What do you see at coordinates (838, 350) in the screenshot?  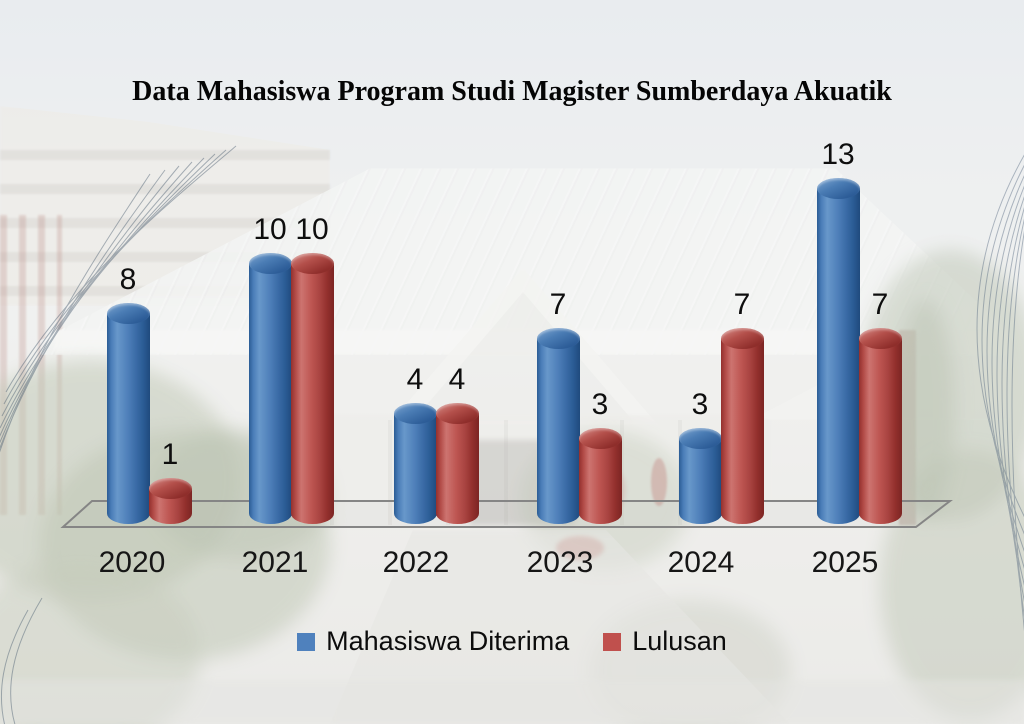 I see `bar-blue-2025` at bounding box center [838, 350].